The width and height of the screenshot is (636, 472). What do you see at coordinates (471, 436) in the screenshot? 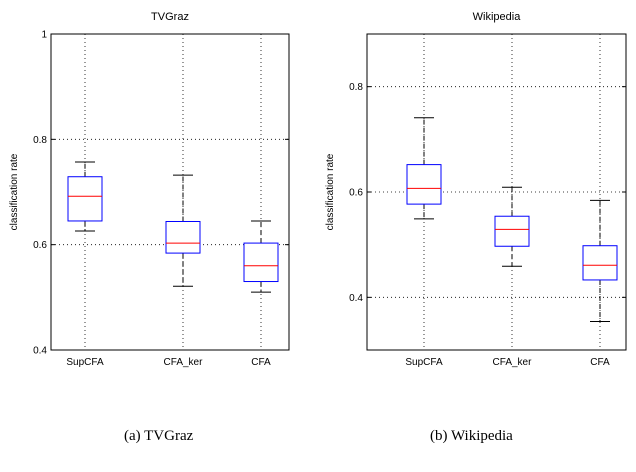
I see `caption-b: (b) Wikipedia` at bounding box center [471, 436].